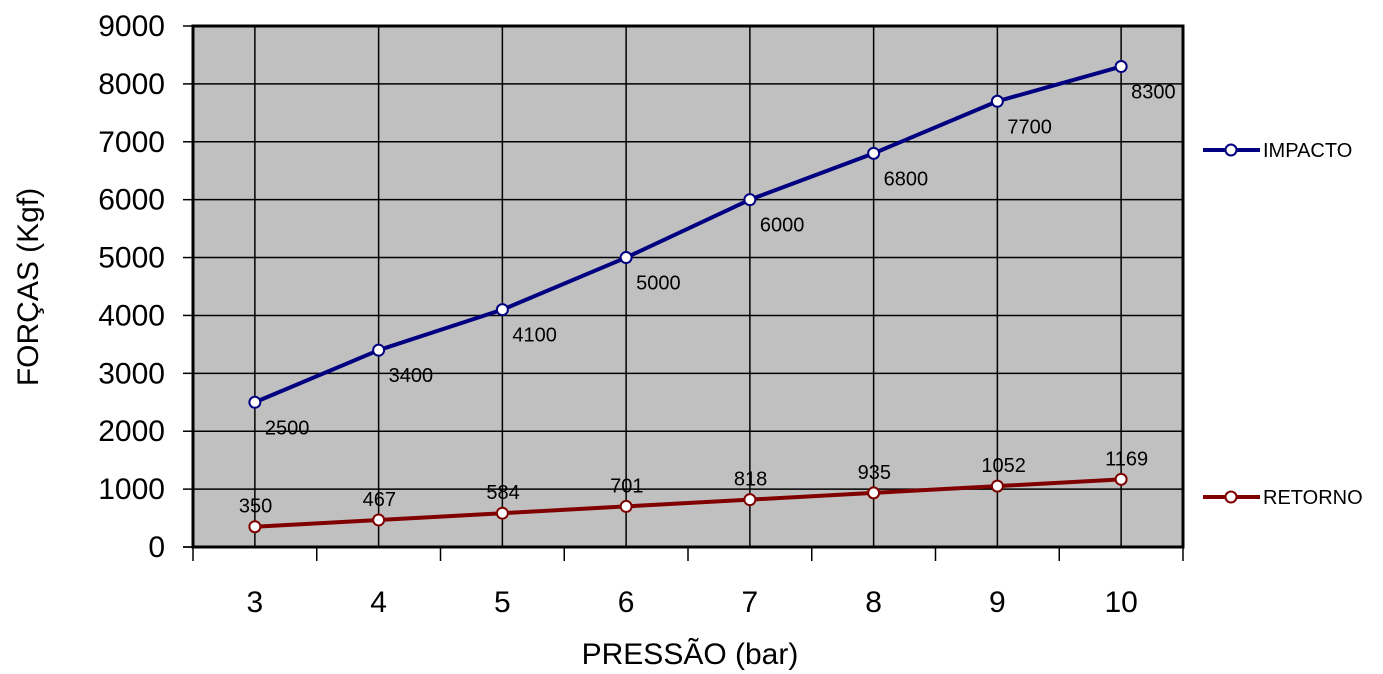 This screenshot has height=674, width=1383. Describe the element at coordinates (1283, 324) in the screenshot. I see `legend: IMPACTO RETORNO` at that location.